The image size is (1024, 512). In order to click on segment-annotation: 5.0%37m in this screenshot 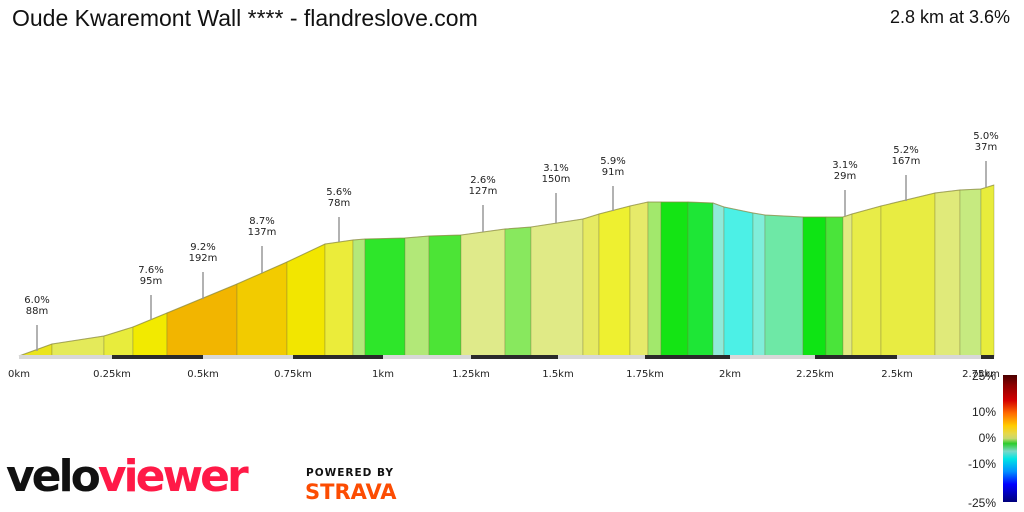, I will do `click(986, 159)`.